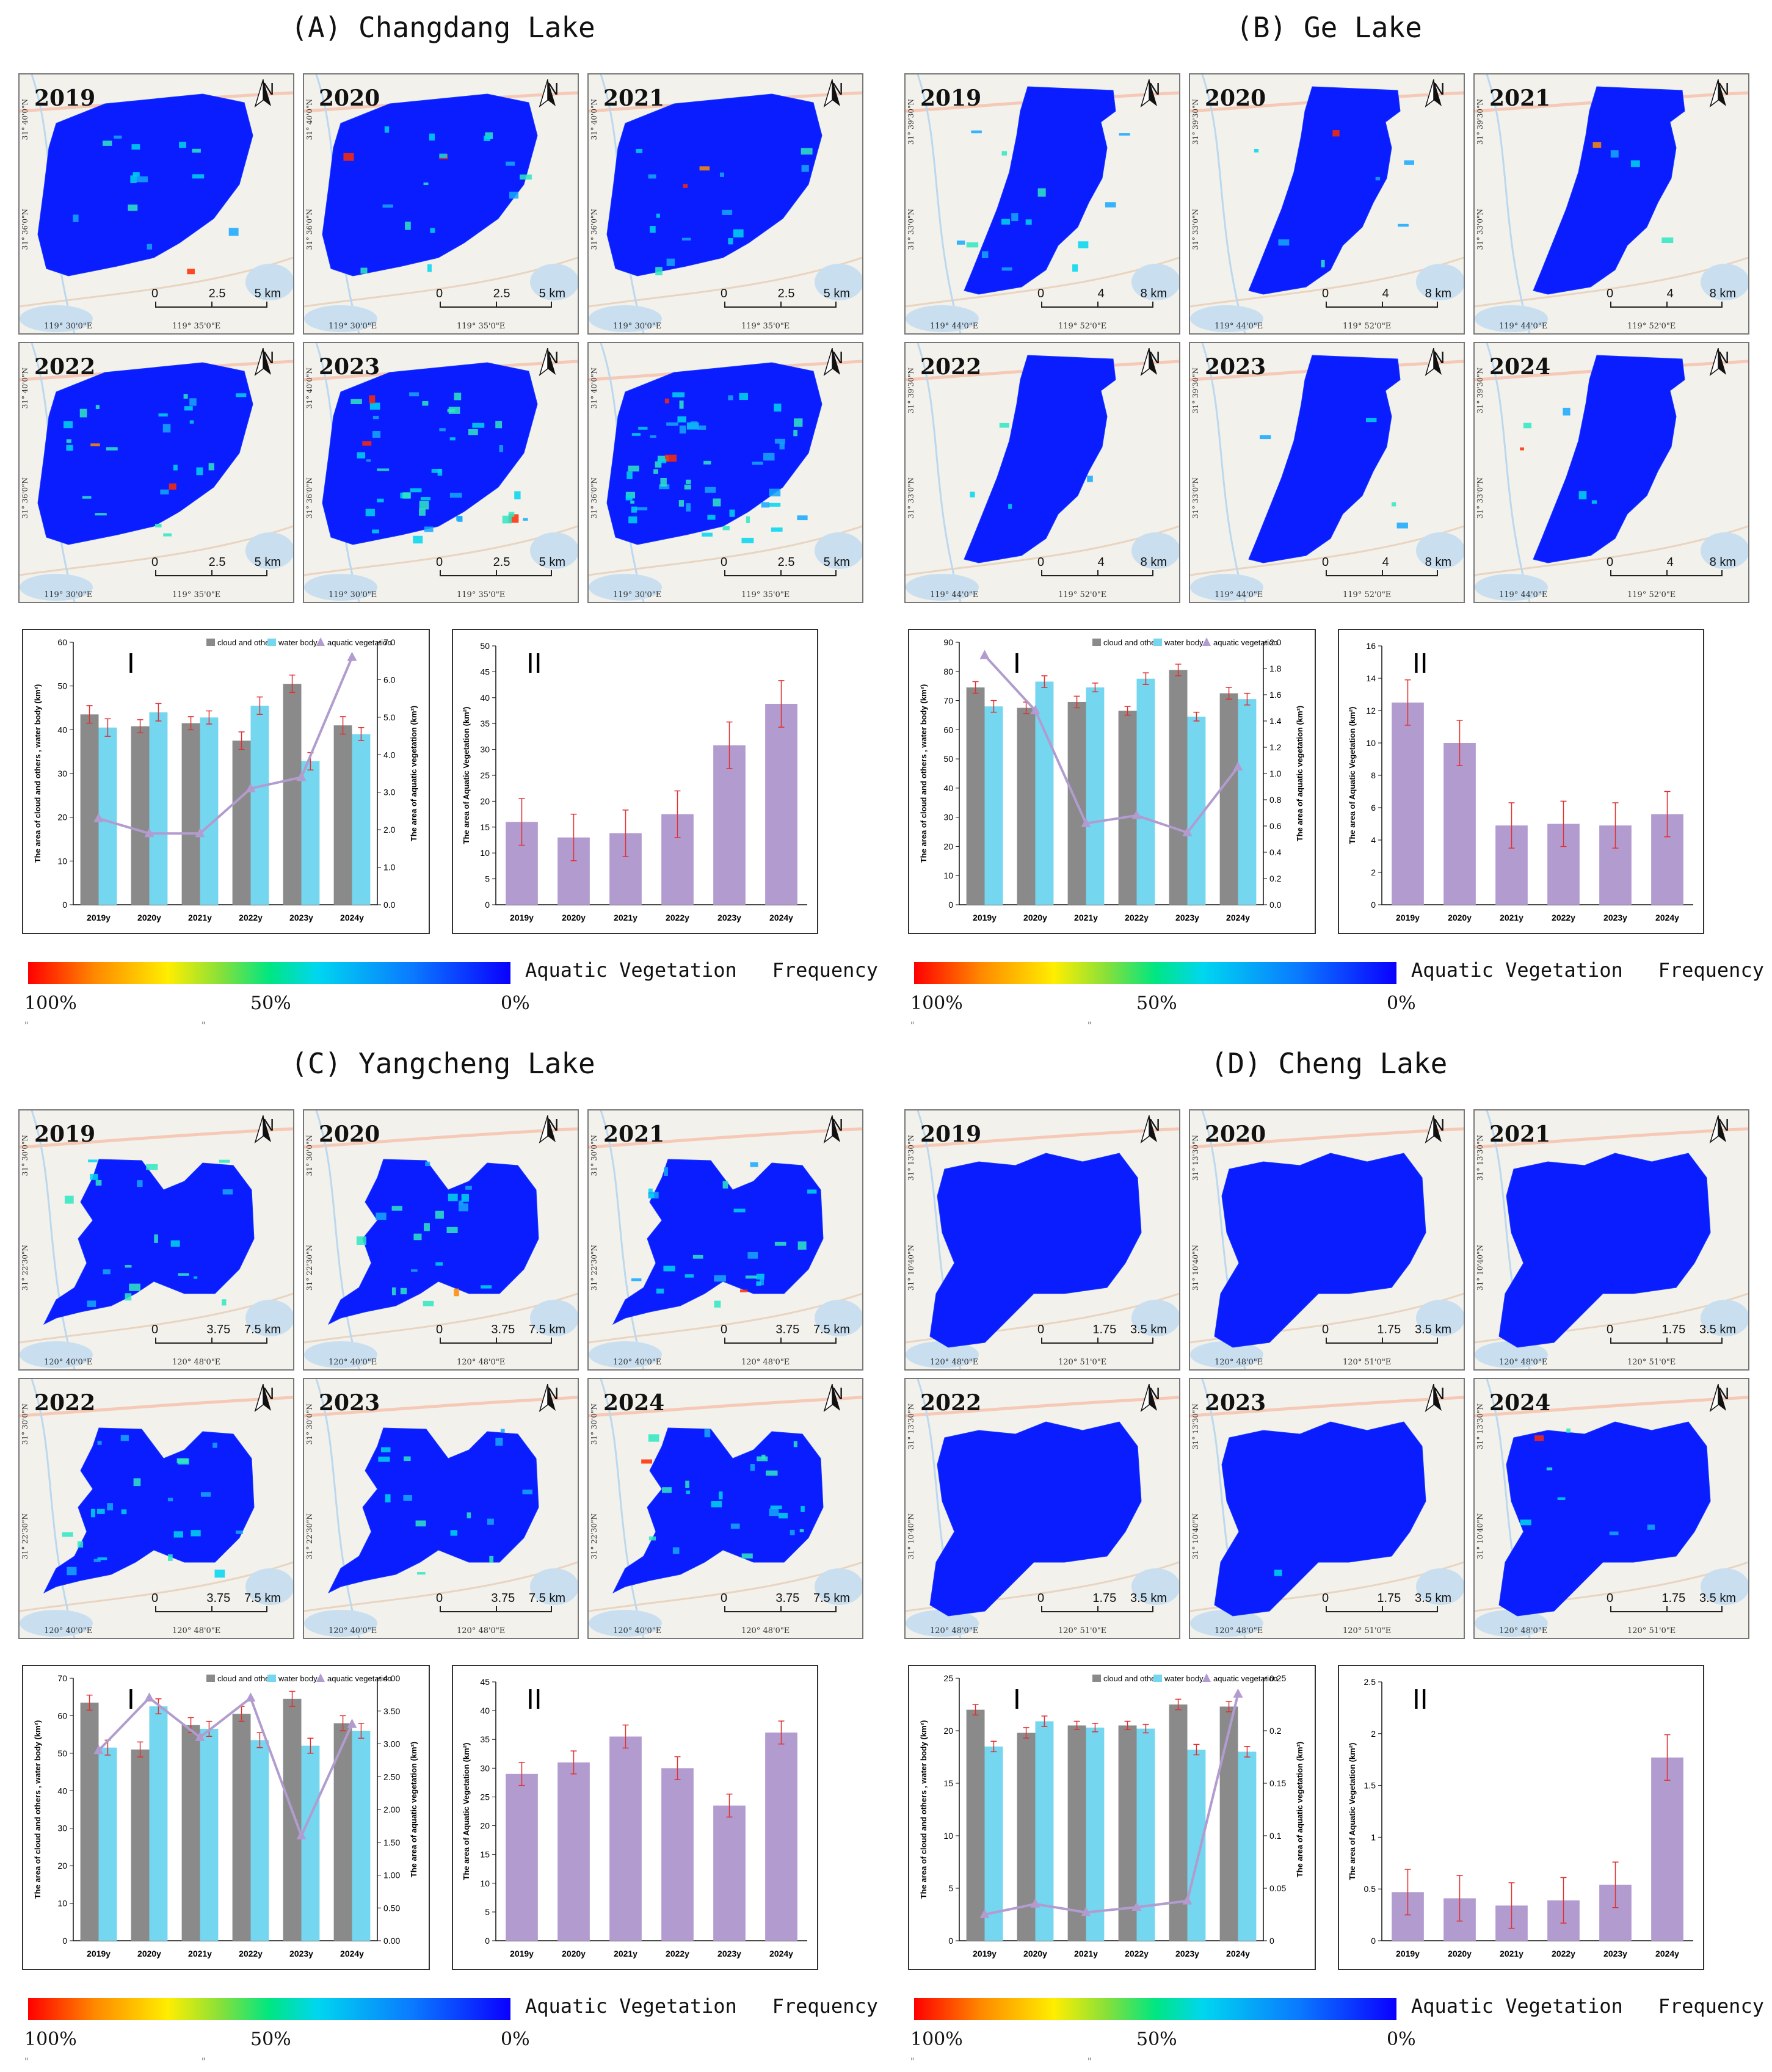 This screenshot has width=1772, height=2072. What do you see at coordinates (1669, 1604) in the screenshot?
I see `scale-bar: 0 1.75 3.5 km` at bounding box center [1669, 1604].